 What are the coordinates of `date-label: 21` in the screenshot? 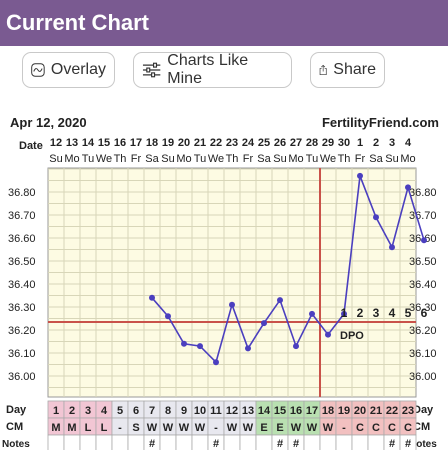 It's located at (200, 143).